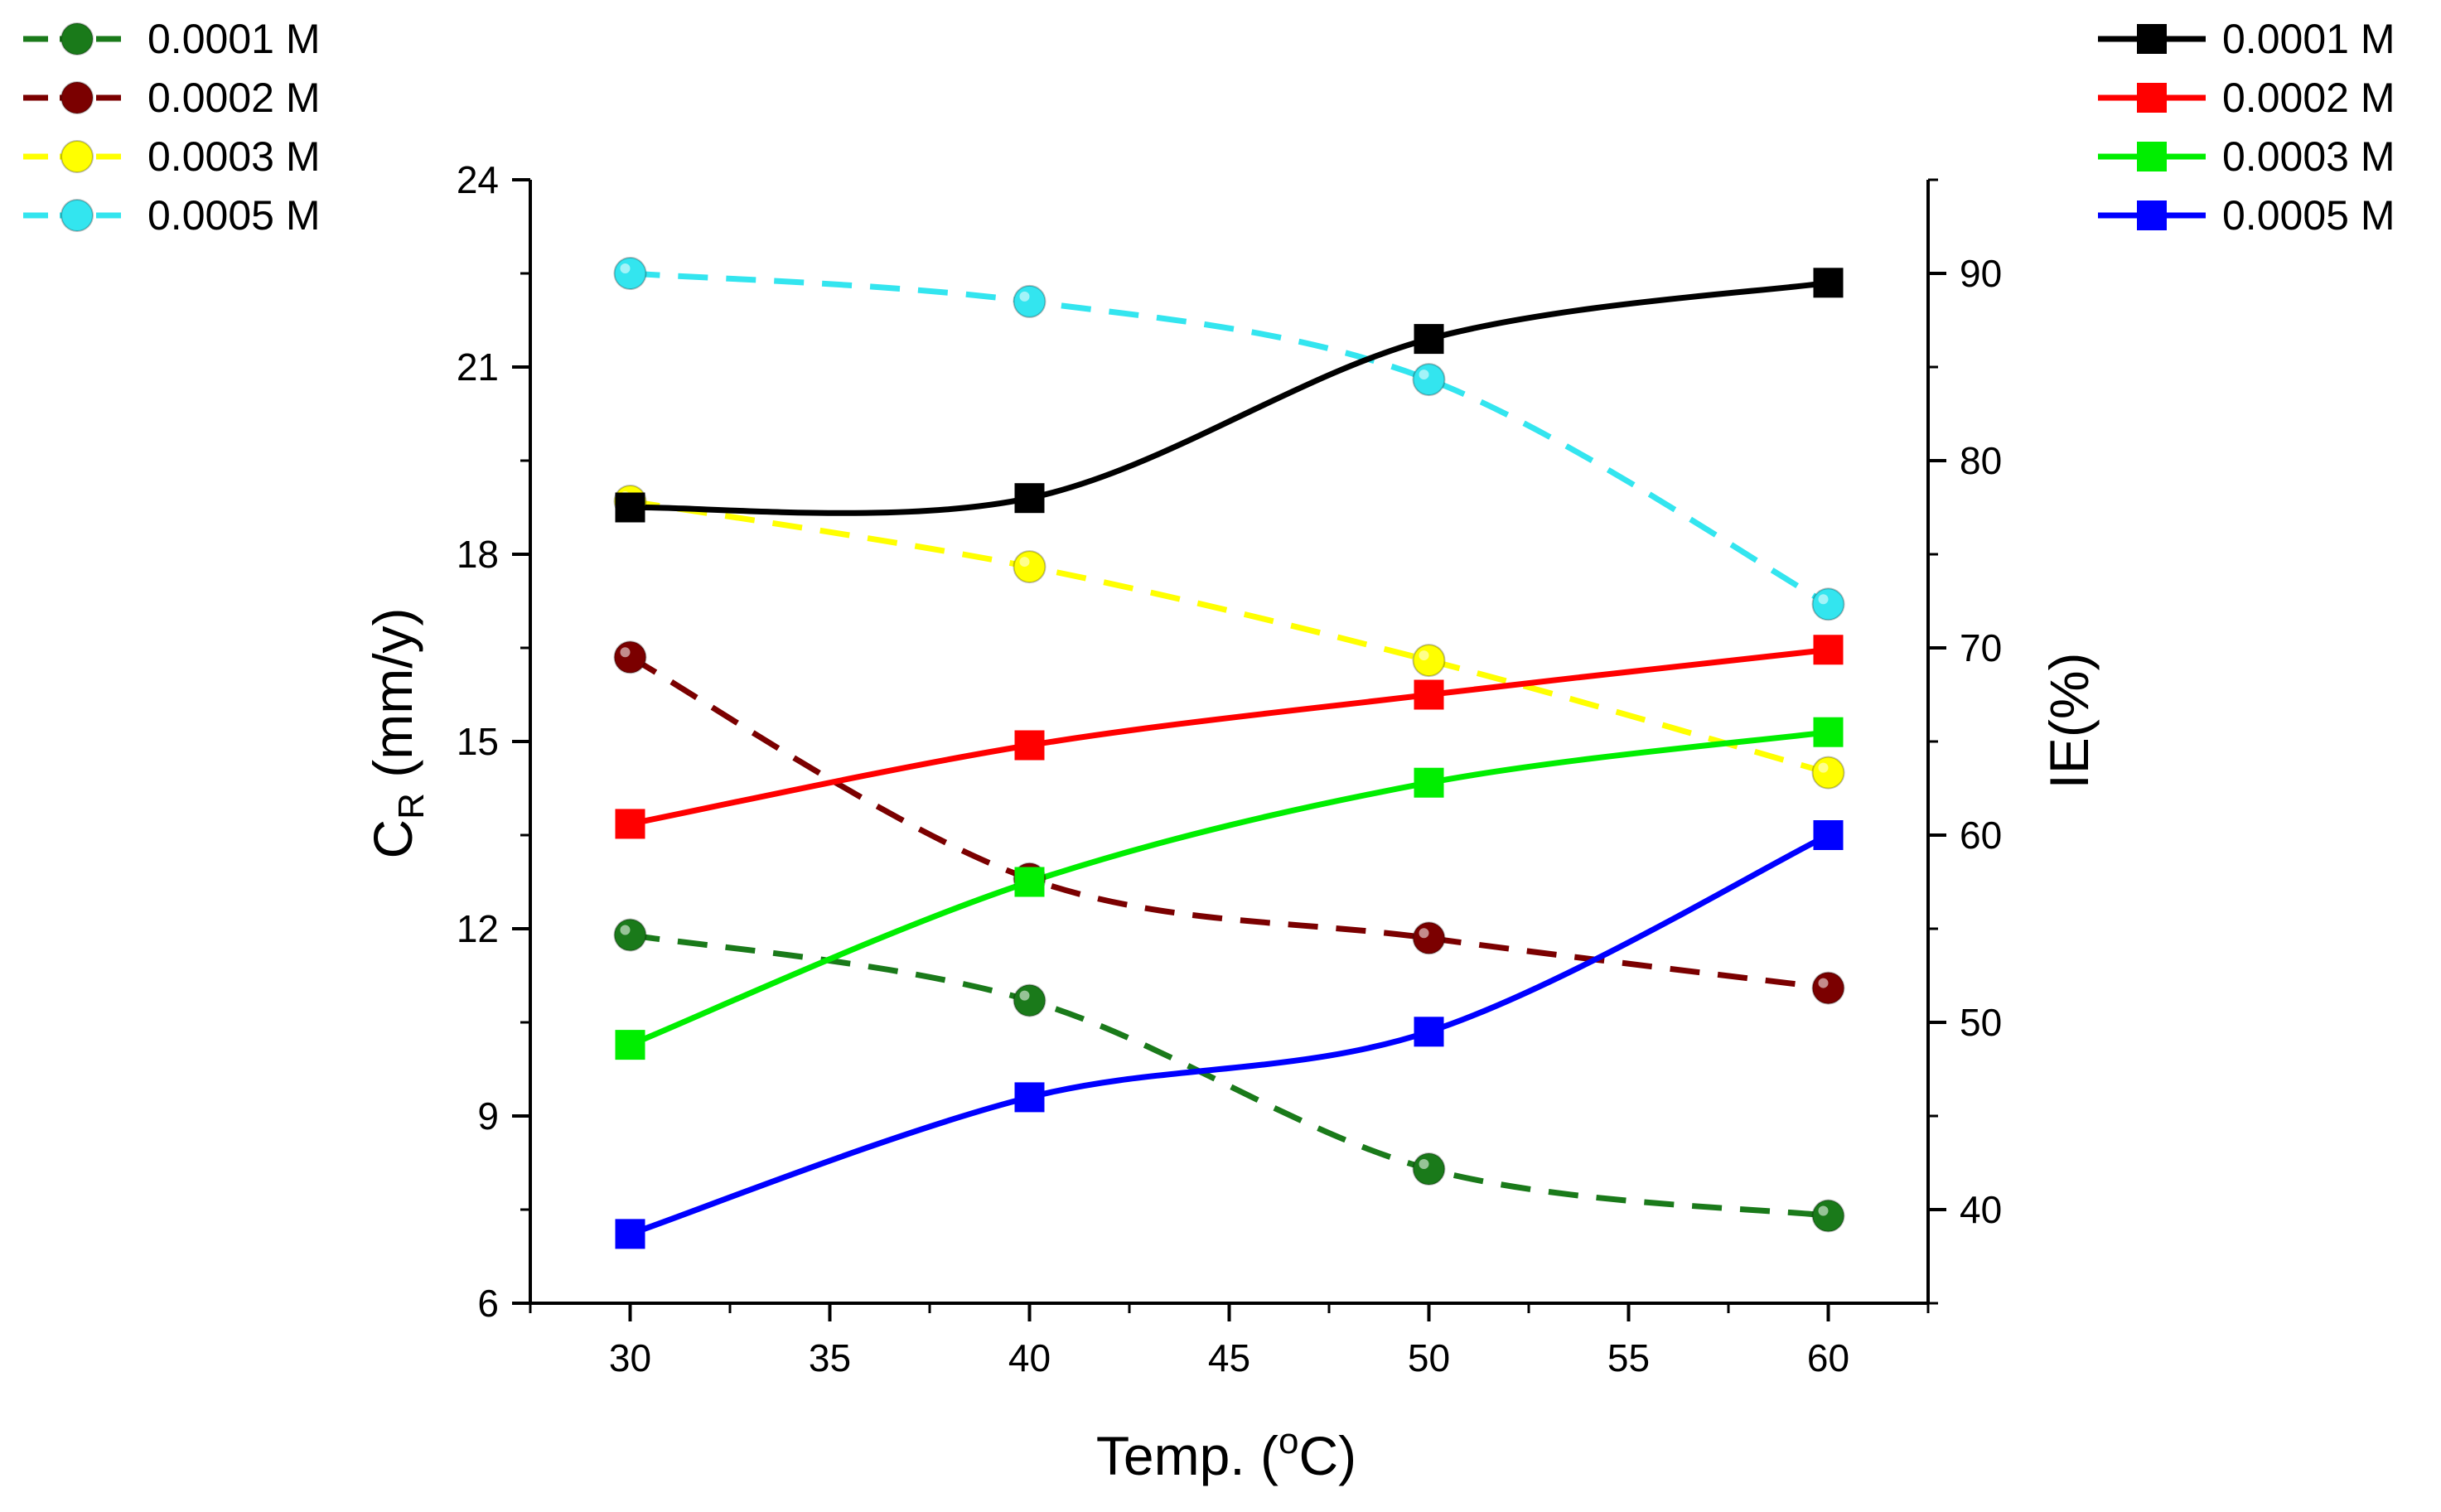  I want to click on series-line-left-0-0002-m, so click(1228, 823).